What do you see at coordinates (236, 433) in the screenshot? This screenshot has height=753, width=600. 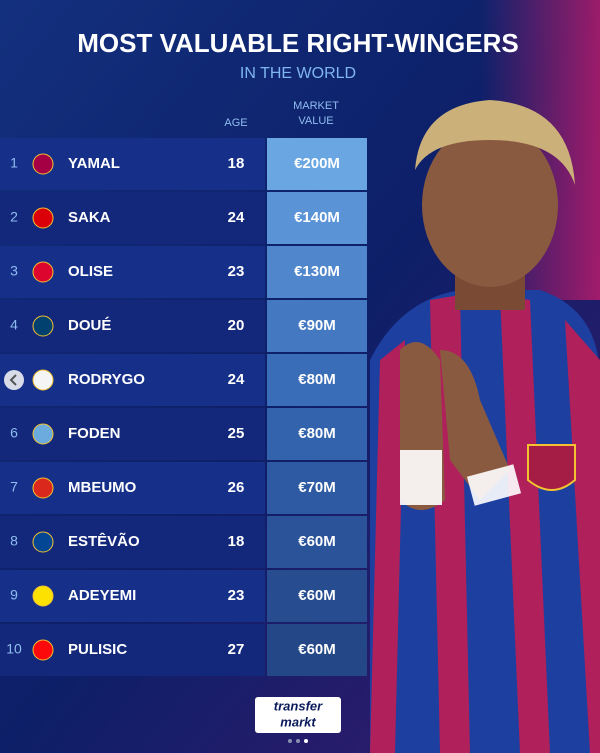 I see `age: 25` at bounding box center [236, 433].